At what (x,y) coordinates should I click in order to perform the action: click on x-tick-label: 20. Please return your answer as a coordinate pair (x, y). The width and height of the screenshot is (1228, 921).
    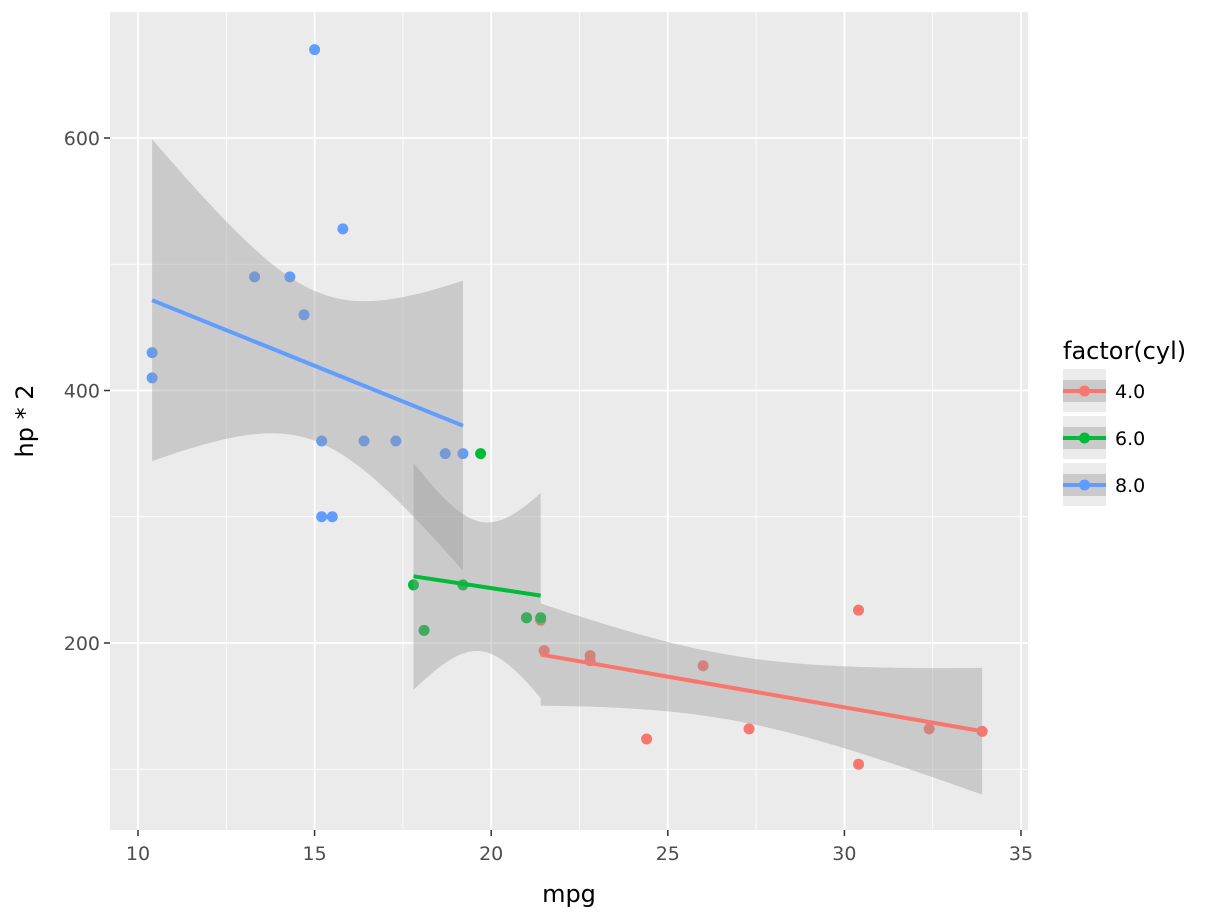
    Looking at the image, I should click on (491, 854).